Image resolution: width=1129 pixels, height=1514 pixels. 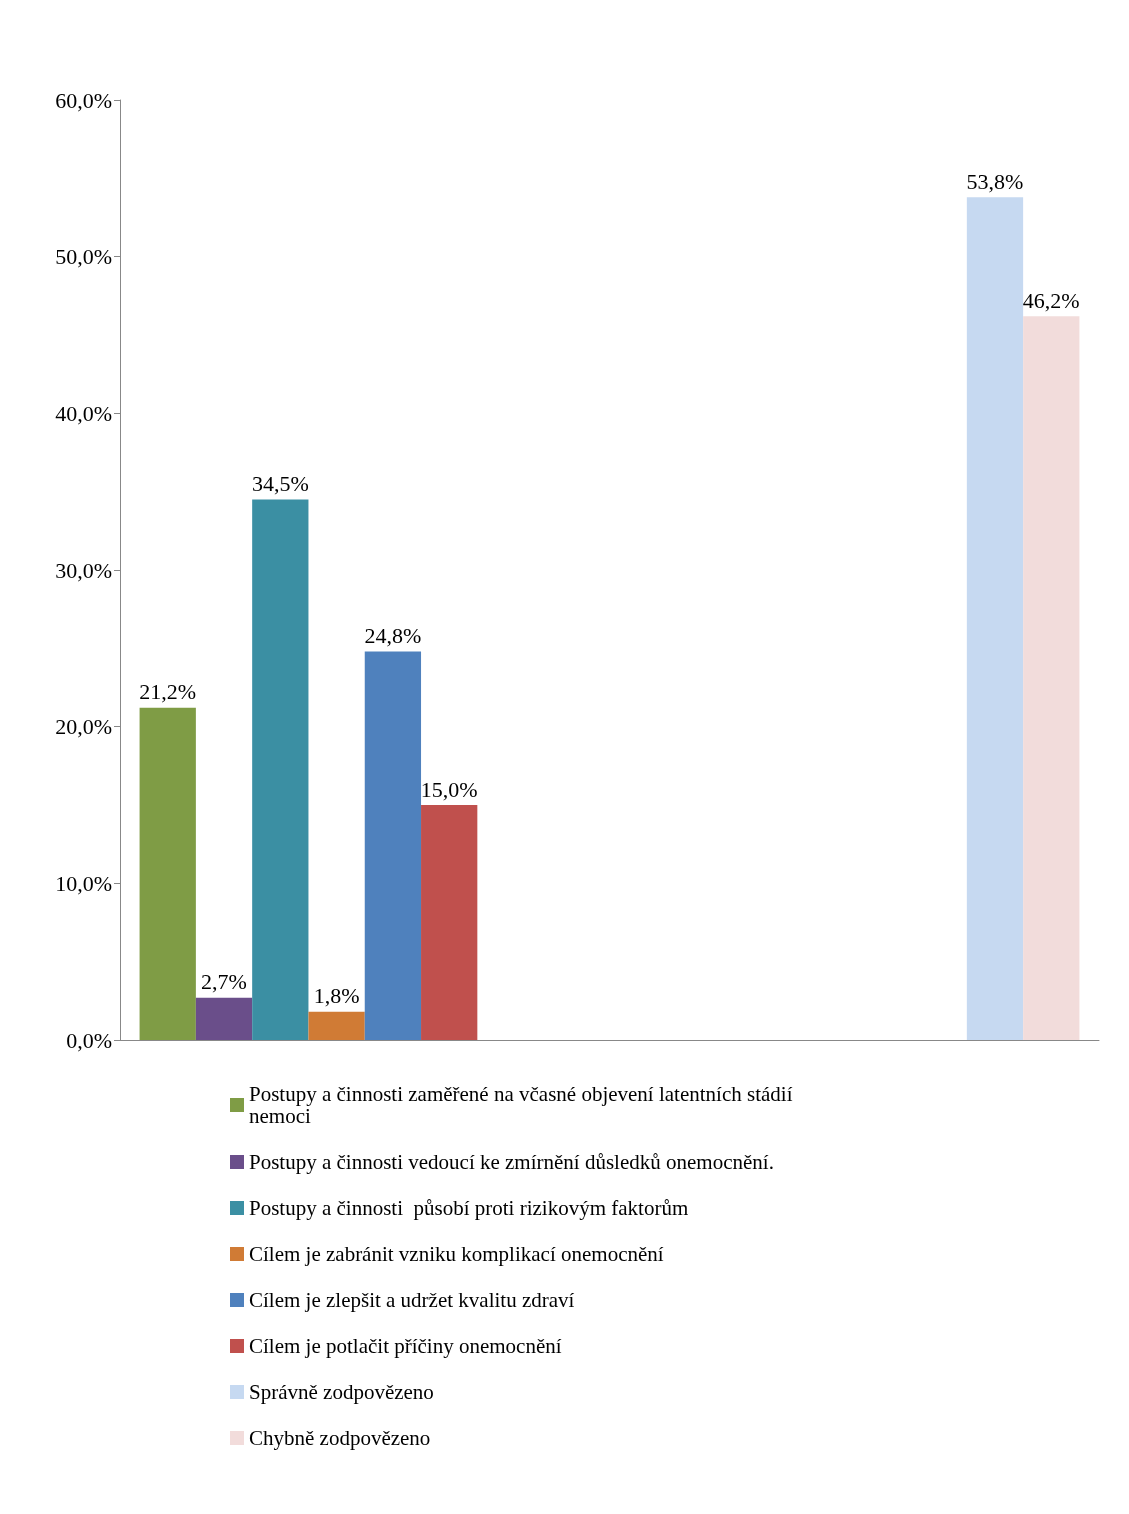 What do you see at coordinates (1051, 300) in the screenshot?
I see `data-label: 46,2%` at bounding box center [1051, 300].